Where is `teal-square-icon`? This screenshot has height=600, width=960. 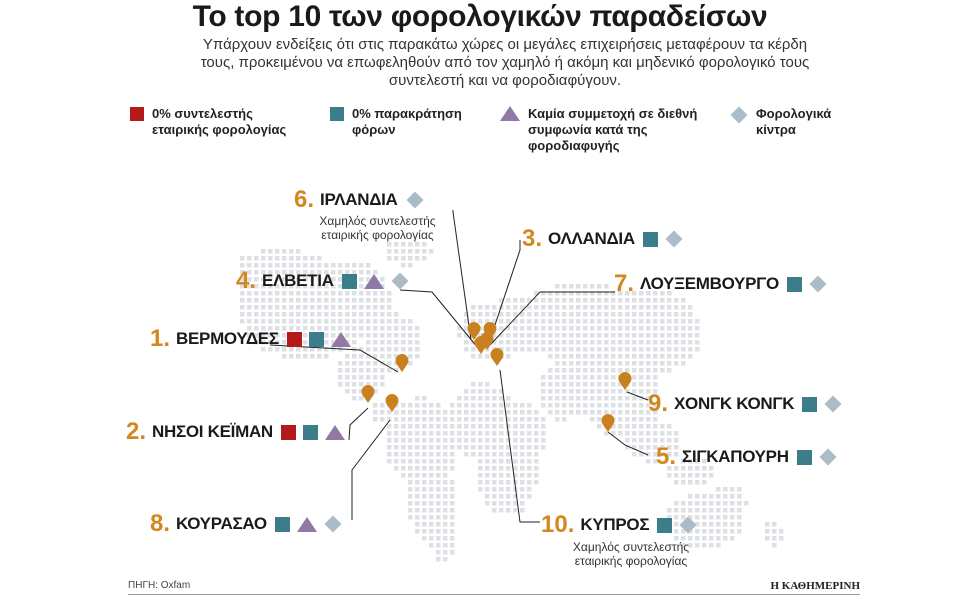
teal-square-icon is located at coordinates (665, 525).